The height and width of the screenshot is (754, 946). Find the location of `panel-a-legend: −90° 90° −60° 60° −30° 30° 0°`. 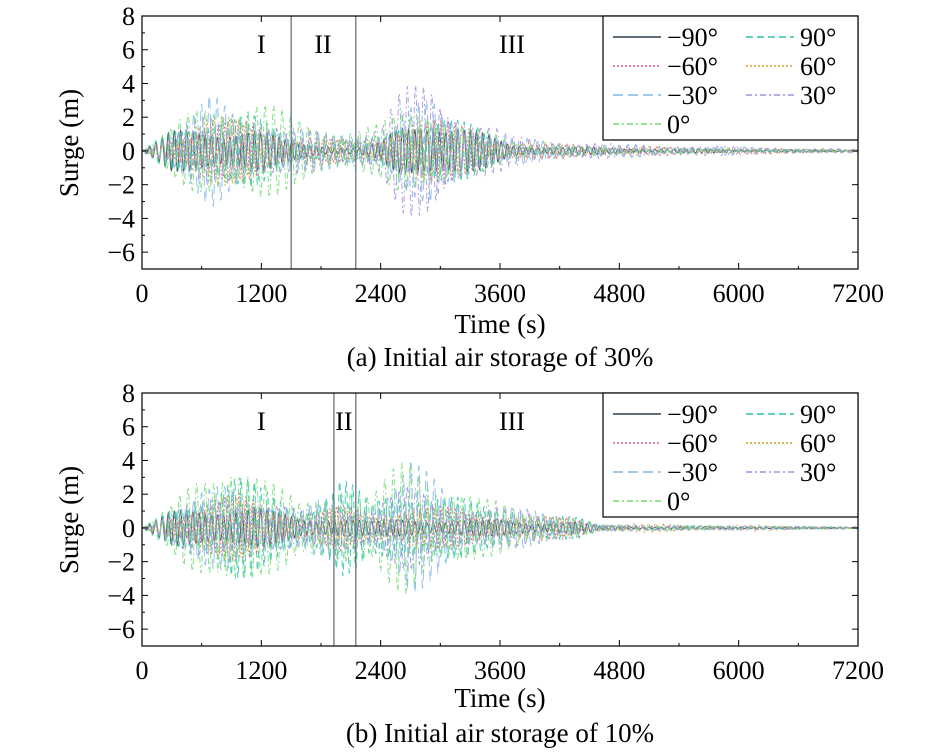

panel-a-legend: −90° 90° −60° 60° −30° 30° 0° is located at coordinates (730, 78).